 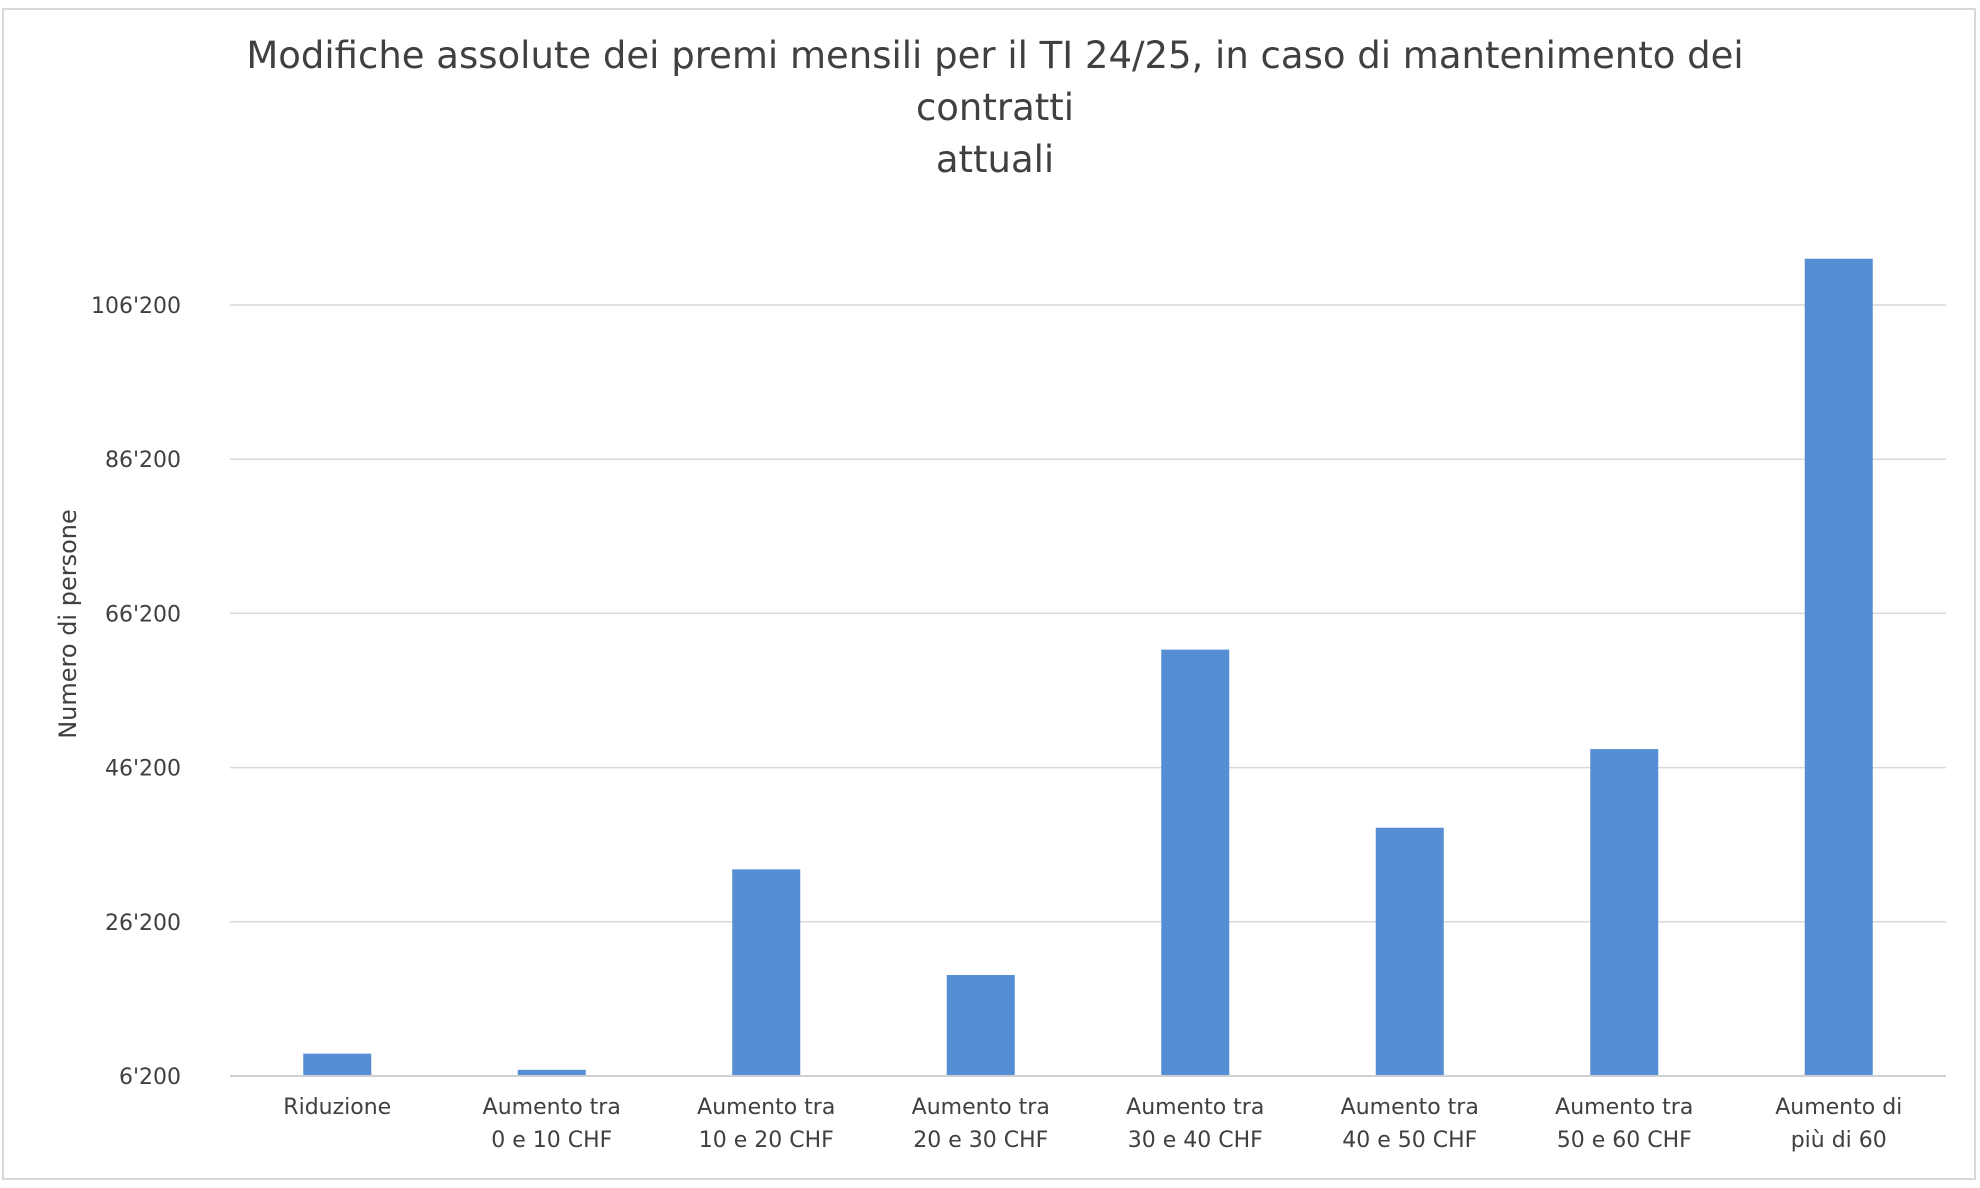 I want to click on y-axis-label: Numero di persone, so click(x=68, y=624).